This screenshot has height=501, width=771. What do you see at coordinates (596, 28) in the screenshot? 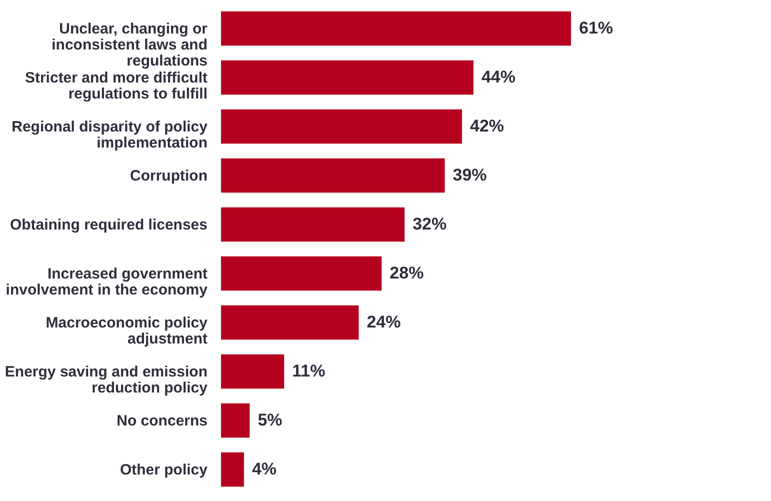
I see `data-label: 61%` at bounding box center [596, 28].